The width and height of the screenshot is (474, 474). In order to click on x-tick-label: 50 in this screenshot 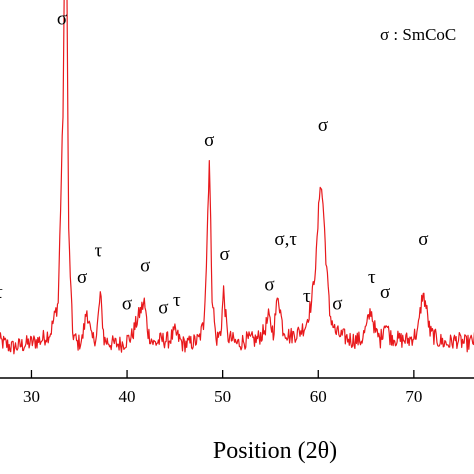, I will do `click(222, 396)`.